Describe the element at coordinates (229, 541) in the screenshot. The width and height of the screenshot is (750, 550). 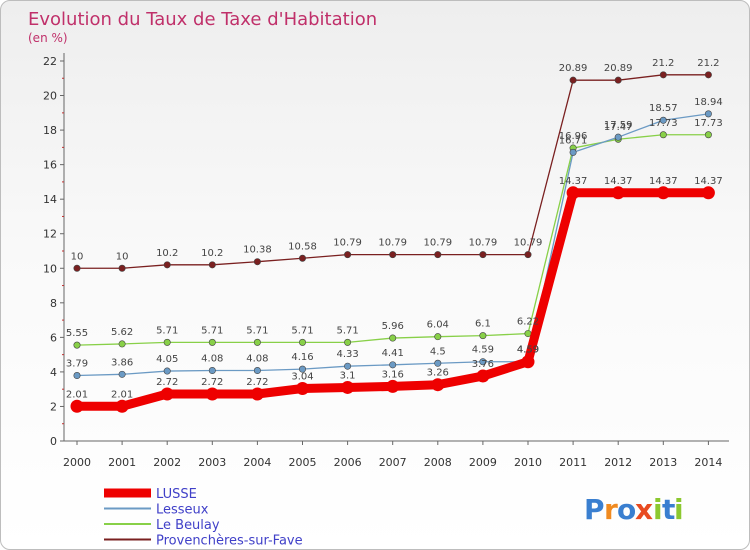
I see `legend-label: Provenchères-sur-Fave` at that location.